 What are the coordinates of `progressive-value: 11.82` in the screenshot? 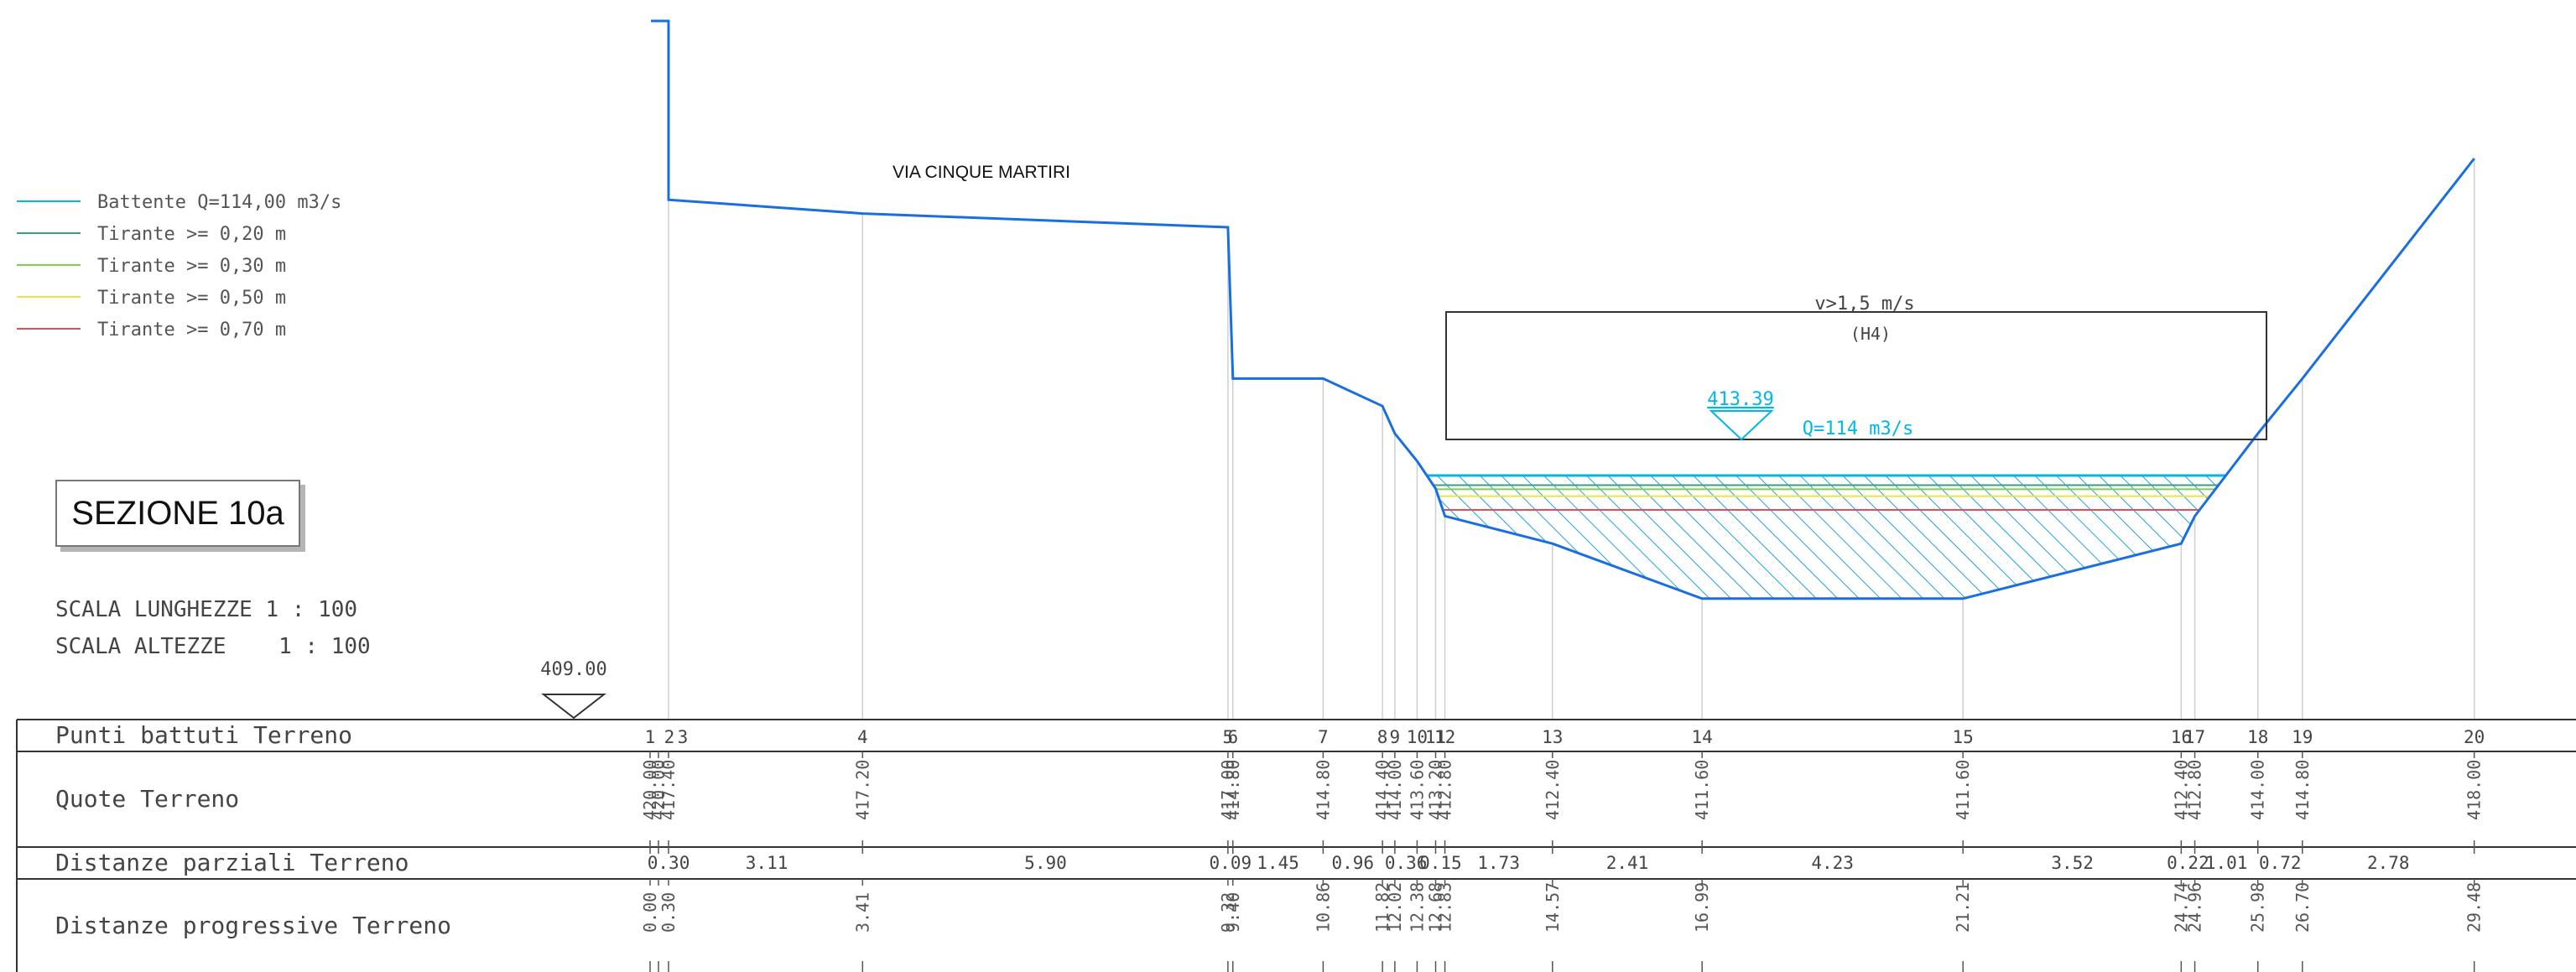 It's located at (1382, 907).